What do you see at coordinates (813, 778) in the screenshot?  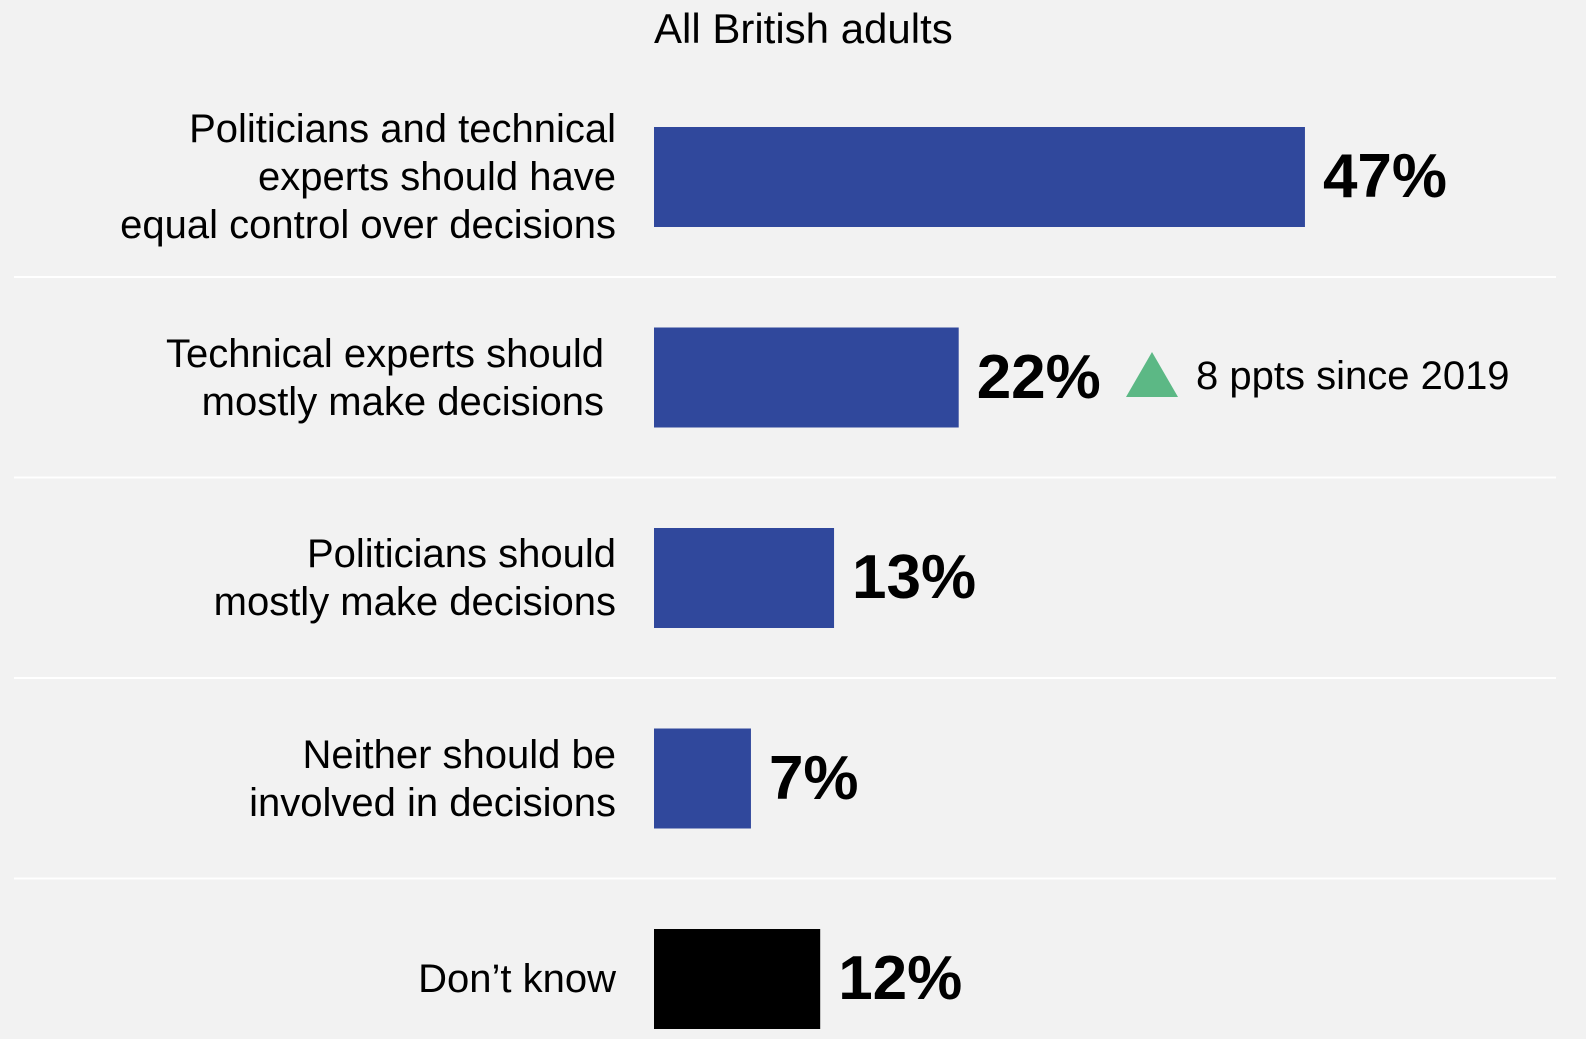 I see `value-label: 7%` at bounding box center [813, 778].